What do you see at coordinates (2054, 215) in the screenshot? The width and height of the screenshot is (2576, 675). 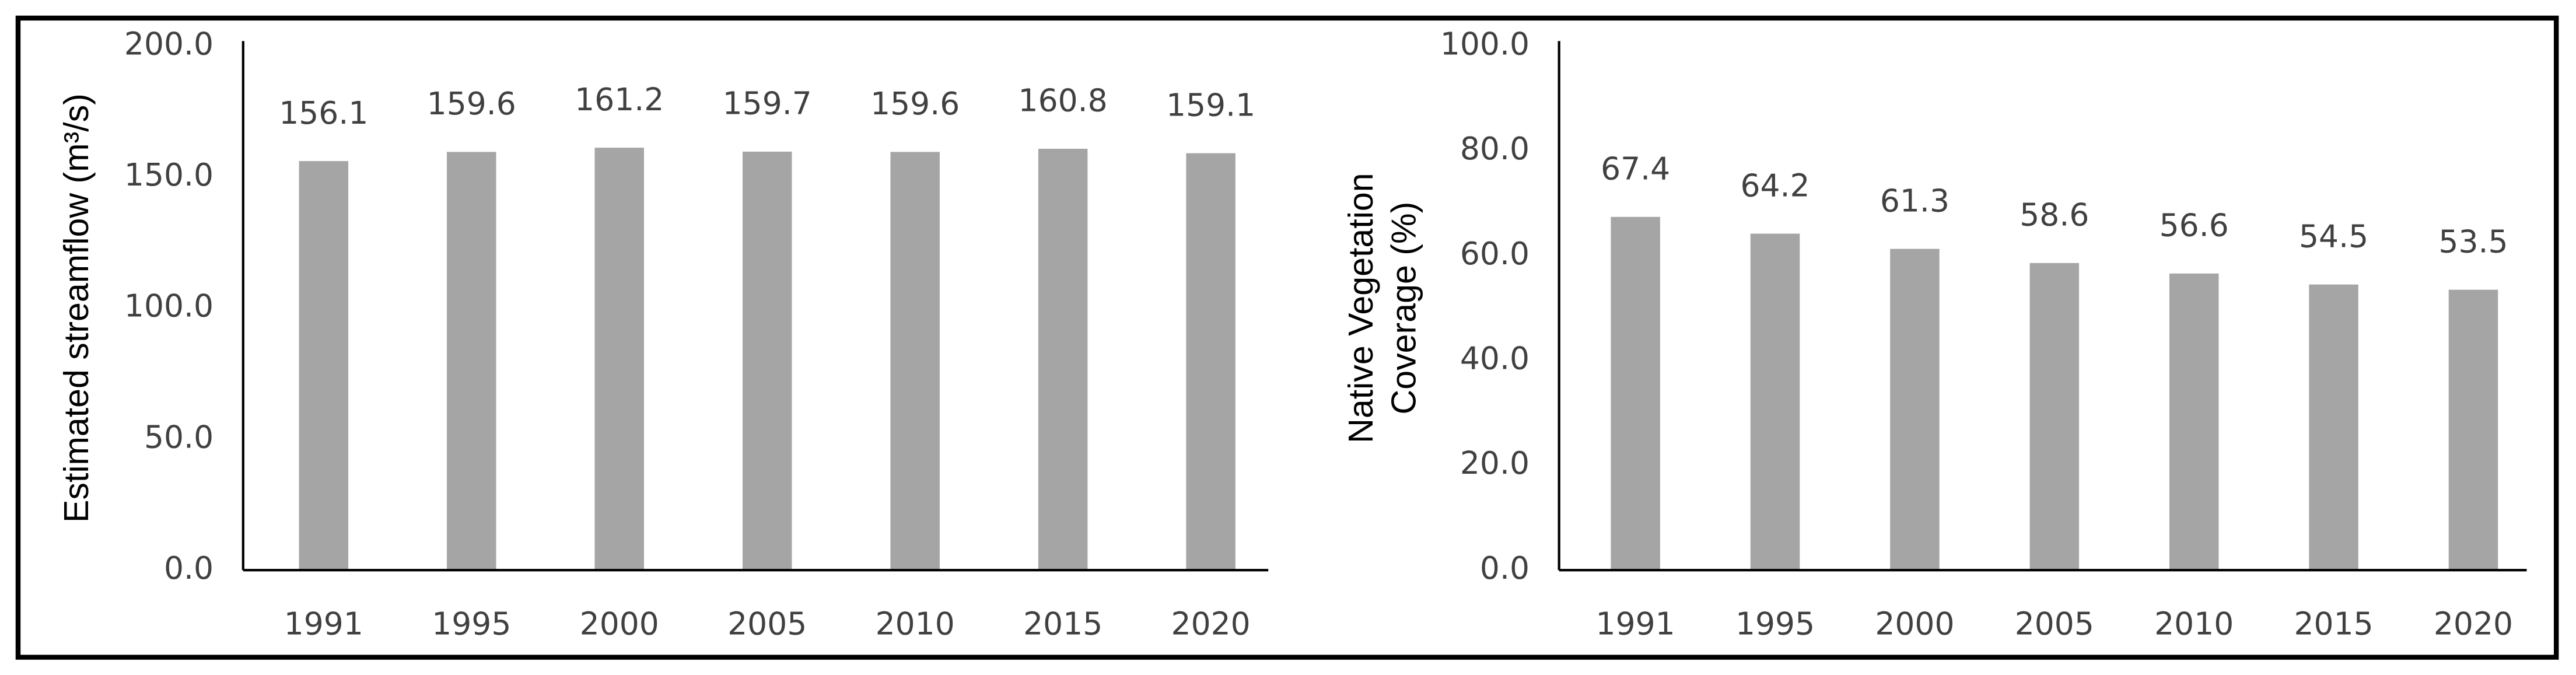 I see `data-label: 58.6` at bounding box center [2054, 215].